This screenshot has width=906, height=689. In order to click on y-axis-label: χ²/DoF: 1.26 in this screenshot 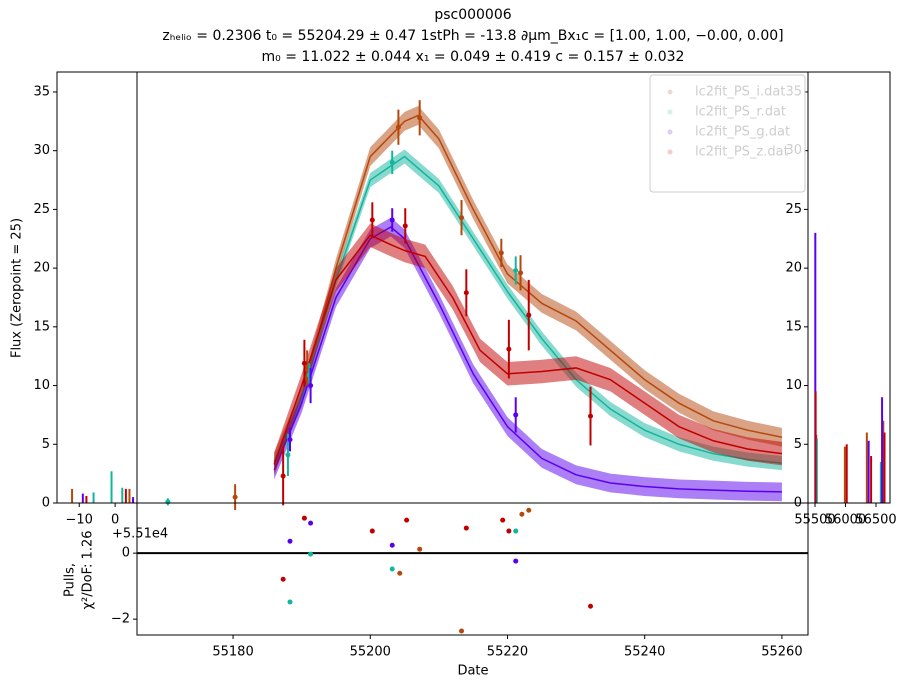, I will do `click(88, 570)`.